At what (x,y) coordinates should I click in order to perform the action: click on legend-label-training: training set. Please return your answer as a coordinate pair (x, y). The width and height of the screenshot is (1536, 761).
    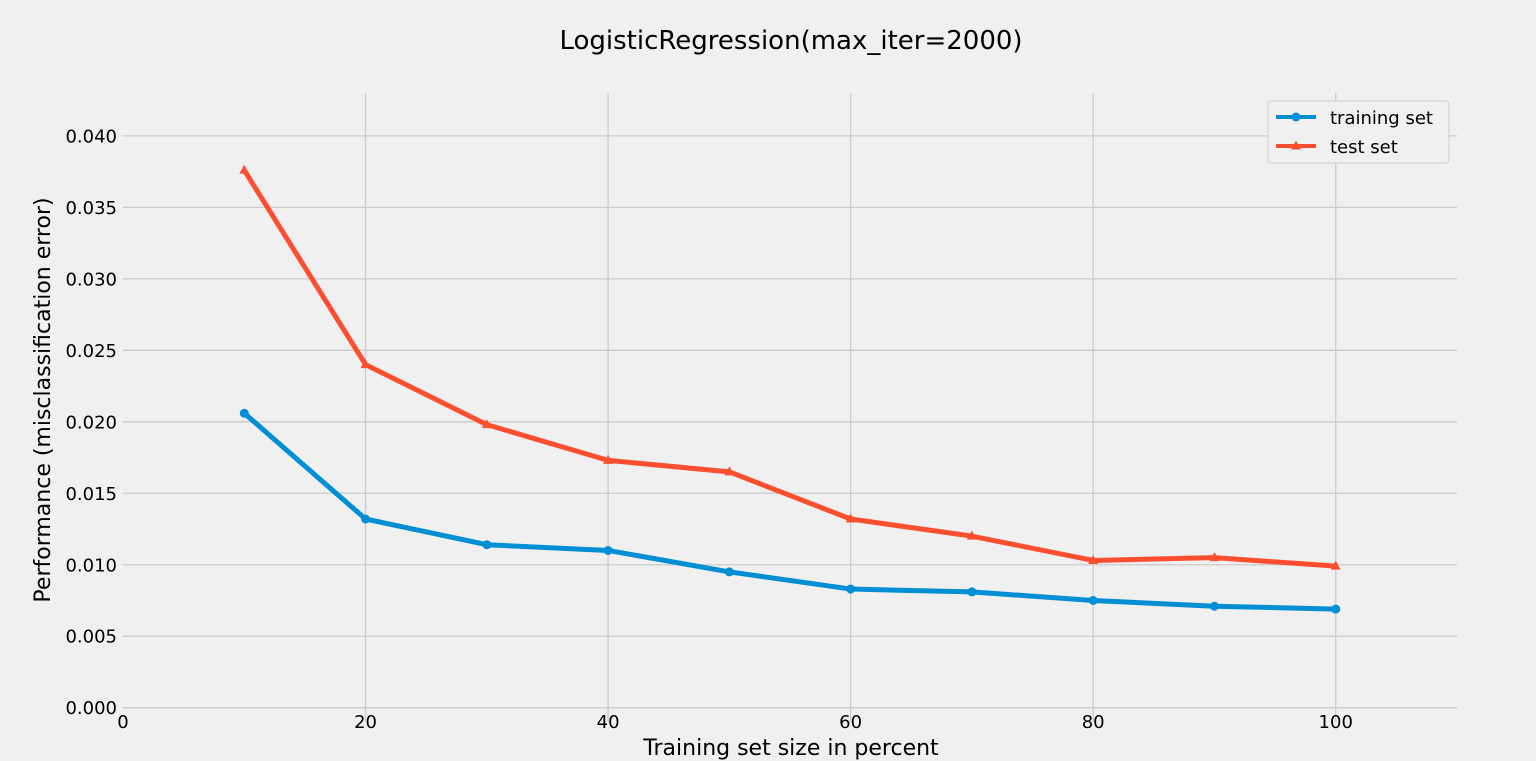
    Looking at the image, I should click on (1381, 118).